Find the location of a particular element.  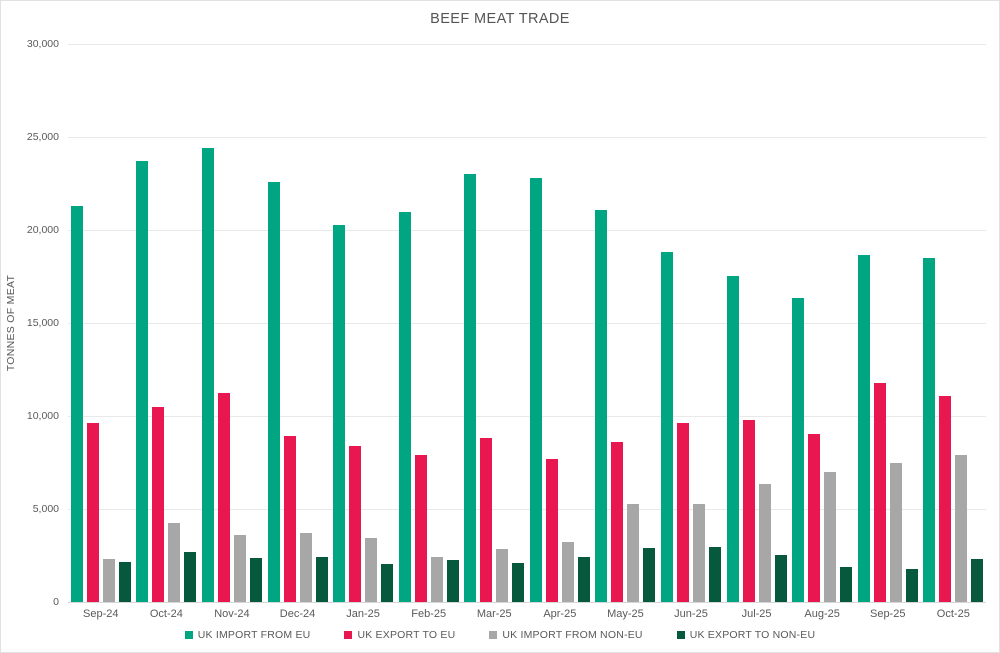

x-tick-label: Oct-24 is located at coordinates (166, 614).